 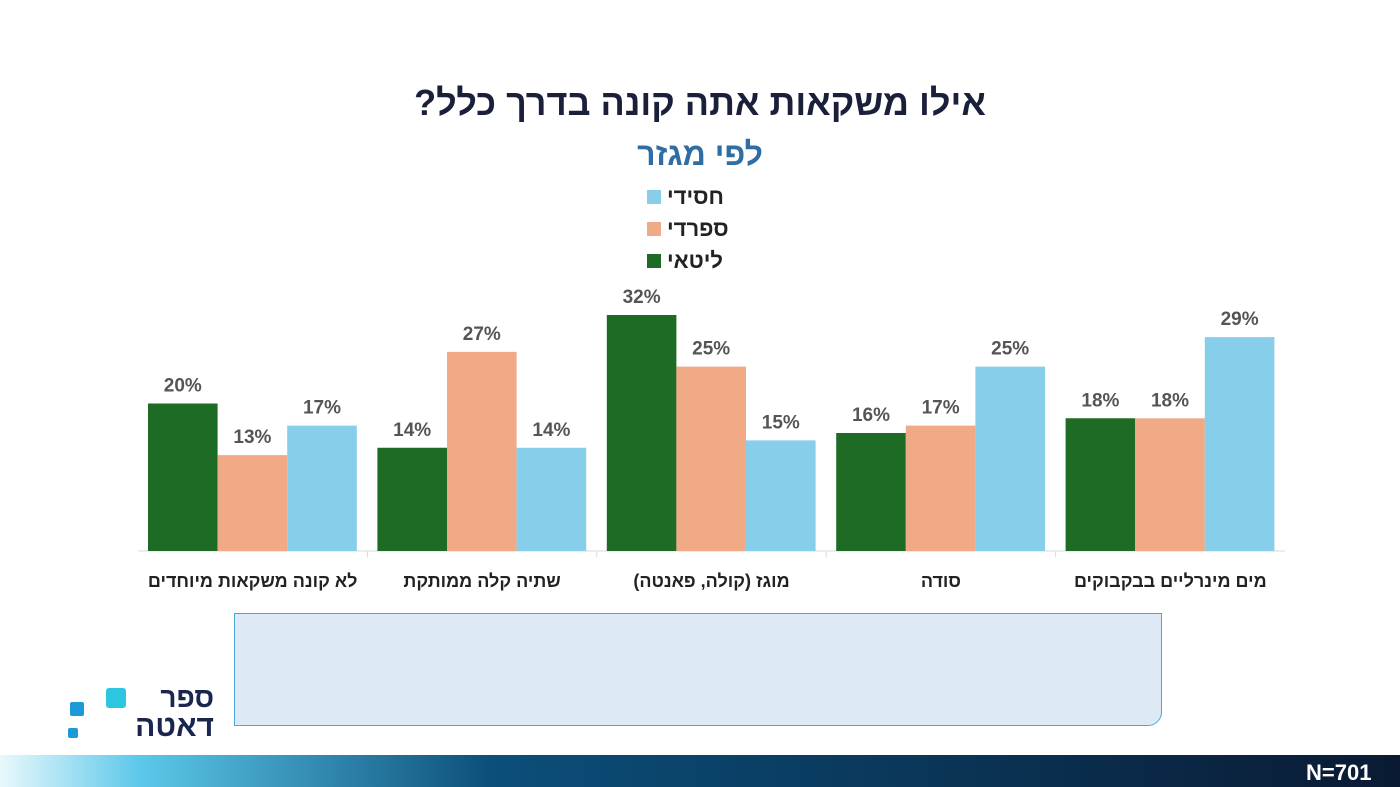 What do you see at coordinates (1170, 581) in the screenshot?
I see `x-tick-label: מים מינרליים בבקבוקים` at bounding box center [1170, 581].